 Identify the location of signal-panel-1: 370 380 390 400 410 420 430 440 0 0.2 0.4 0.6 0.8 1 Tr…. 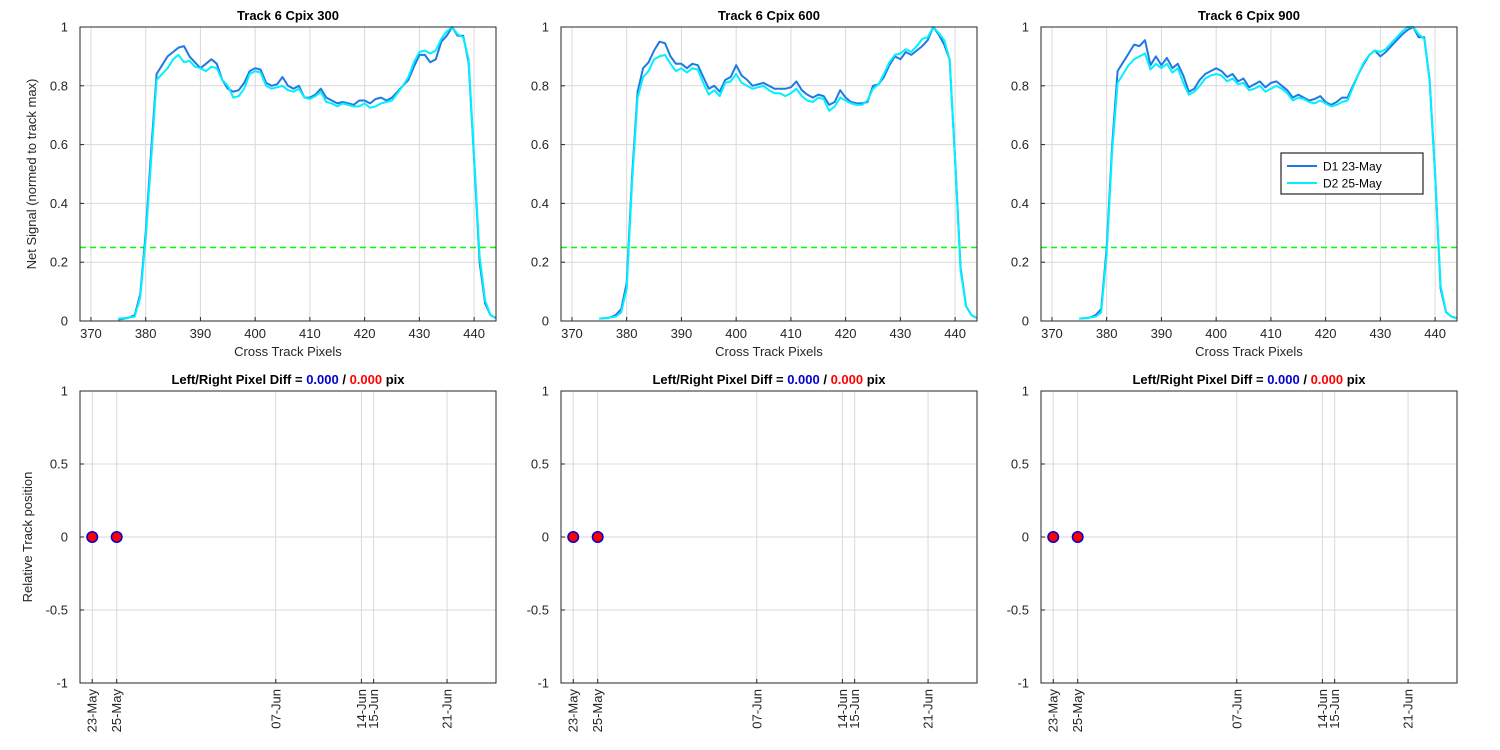
(260, 183).